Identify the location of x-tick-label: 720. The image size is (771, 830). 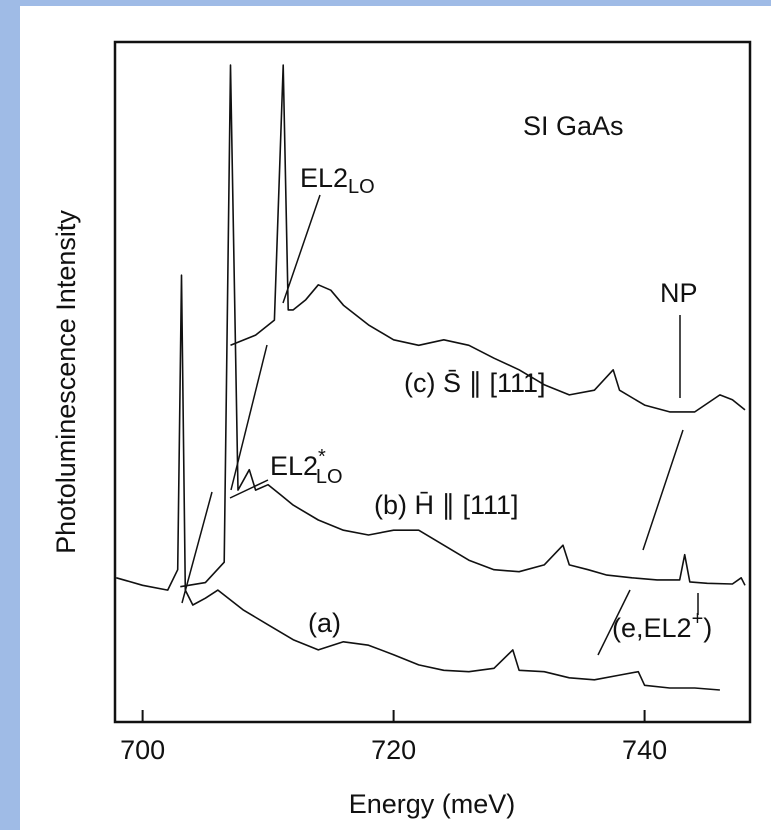
(393, 750).